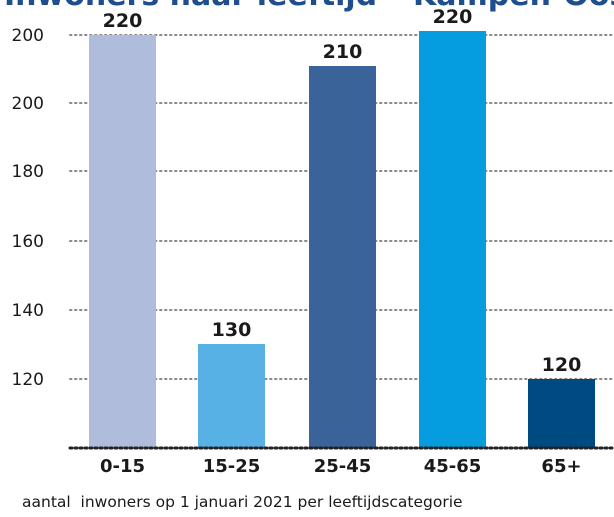 This screenshot has width=614, height=517. I want to click on chart-title-clip: Inwoners naar leeftijd – Kampen-Oost, so click(307, 7).